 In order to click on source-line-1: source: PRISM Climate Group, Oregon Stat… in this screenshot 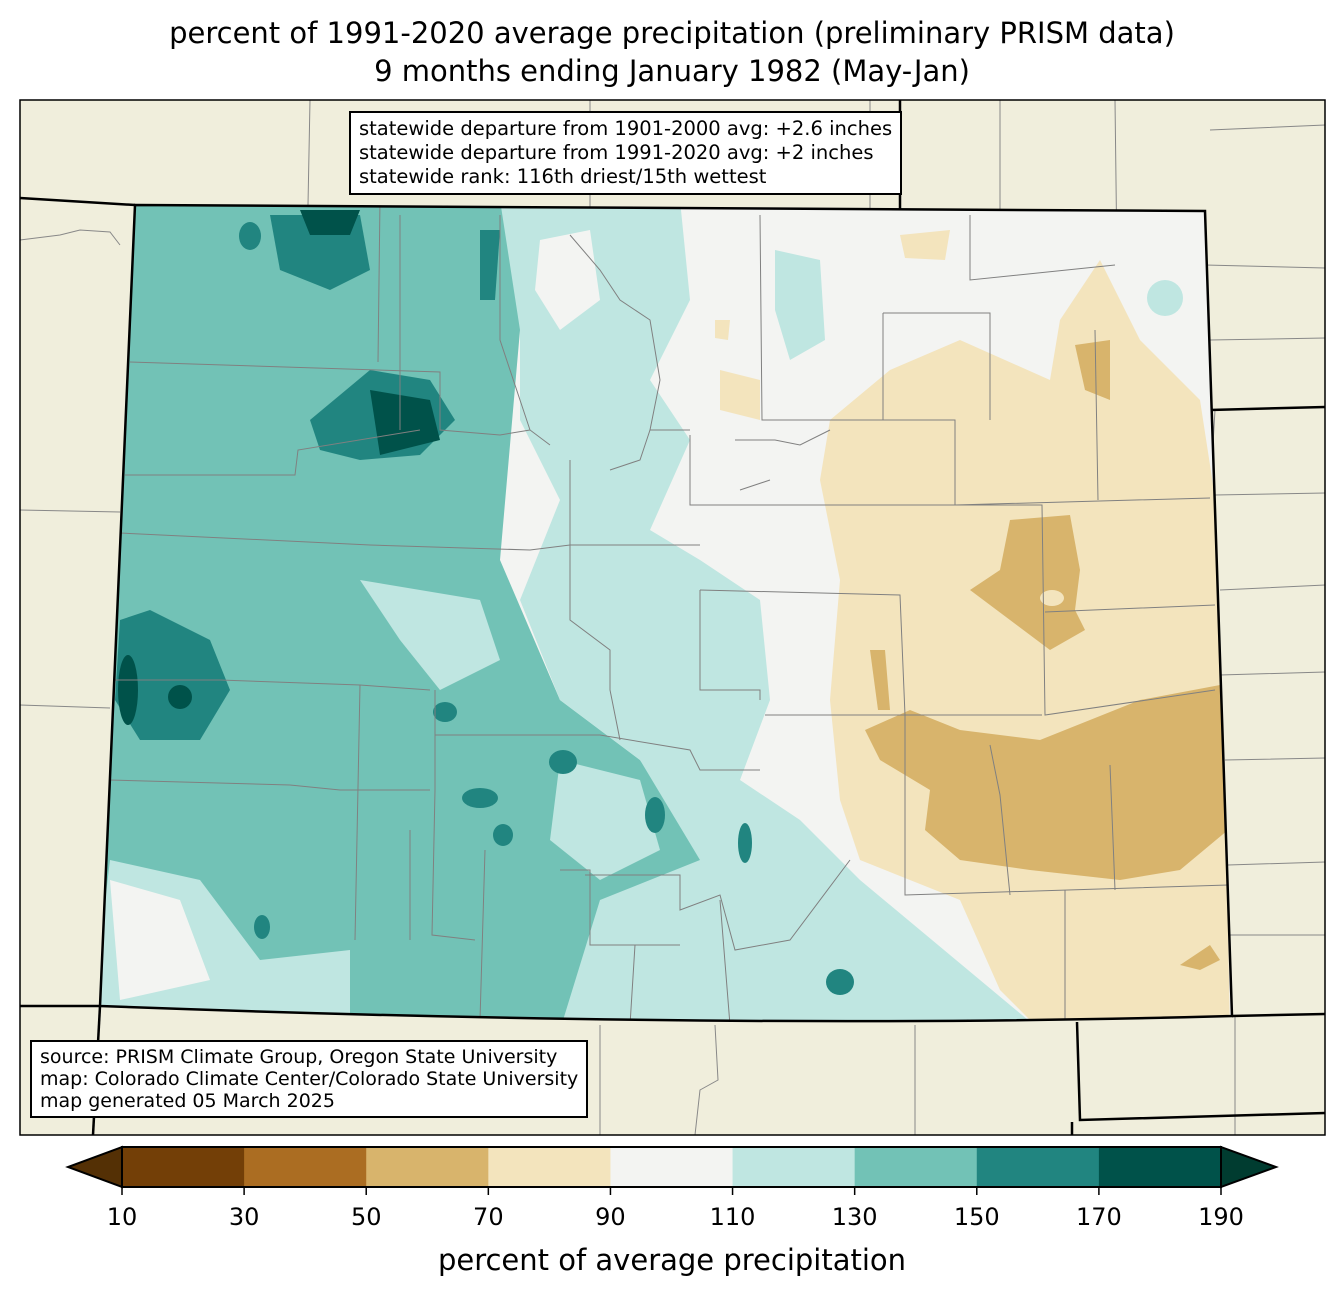, I will do `click(299, 1057)`.